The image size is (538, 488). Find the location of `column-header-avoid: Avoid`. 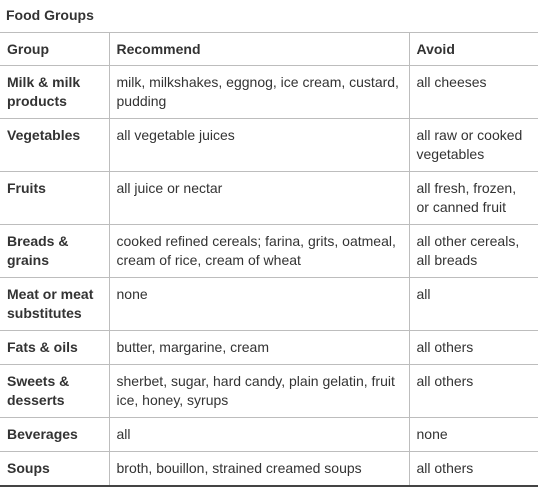

column-header-avoid: Avoid is located at coordinates (473, 49).